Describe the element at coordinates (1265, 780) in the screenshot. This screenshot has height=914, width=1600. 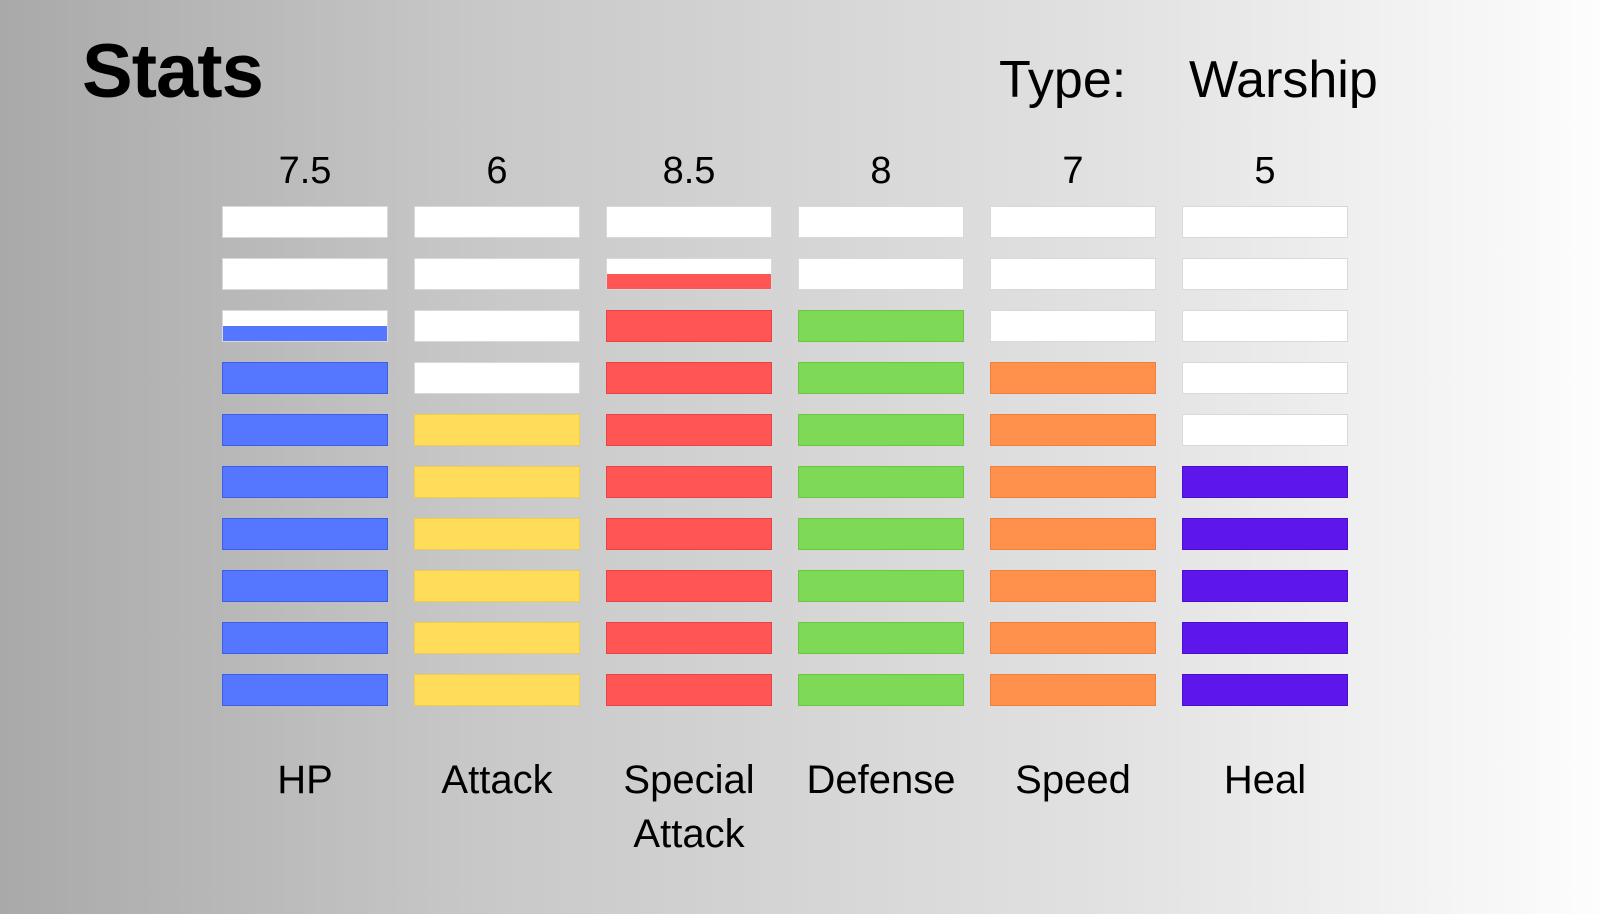
I see `stat-label: Heal` at that location.